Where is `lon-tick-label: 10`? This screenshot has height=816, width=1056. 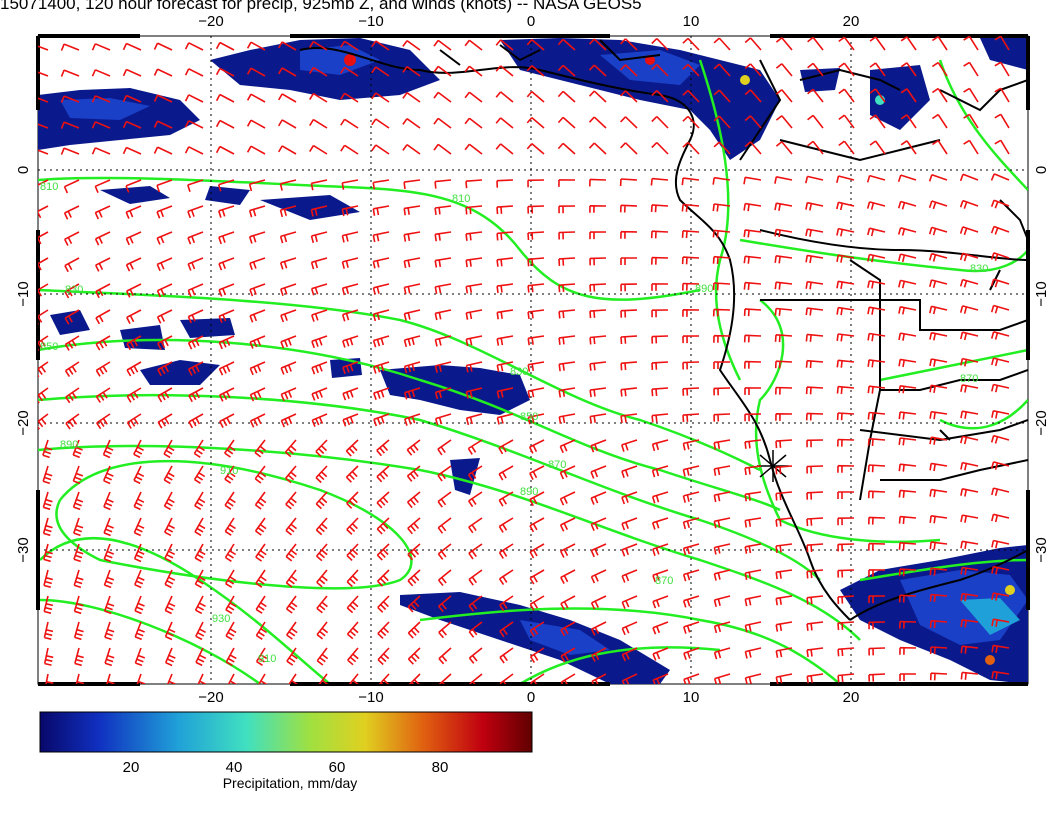
lon-tick-label: 10 is located at coordinates (691, 697).